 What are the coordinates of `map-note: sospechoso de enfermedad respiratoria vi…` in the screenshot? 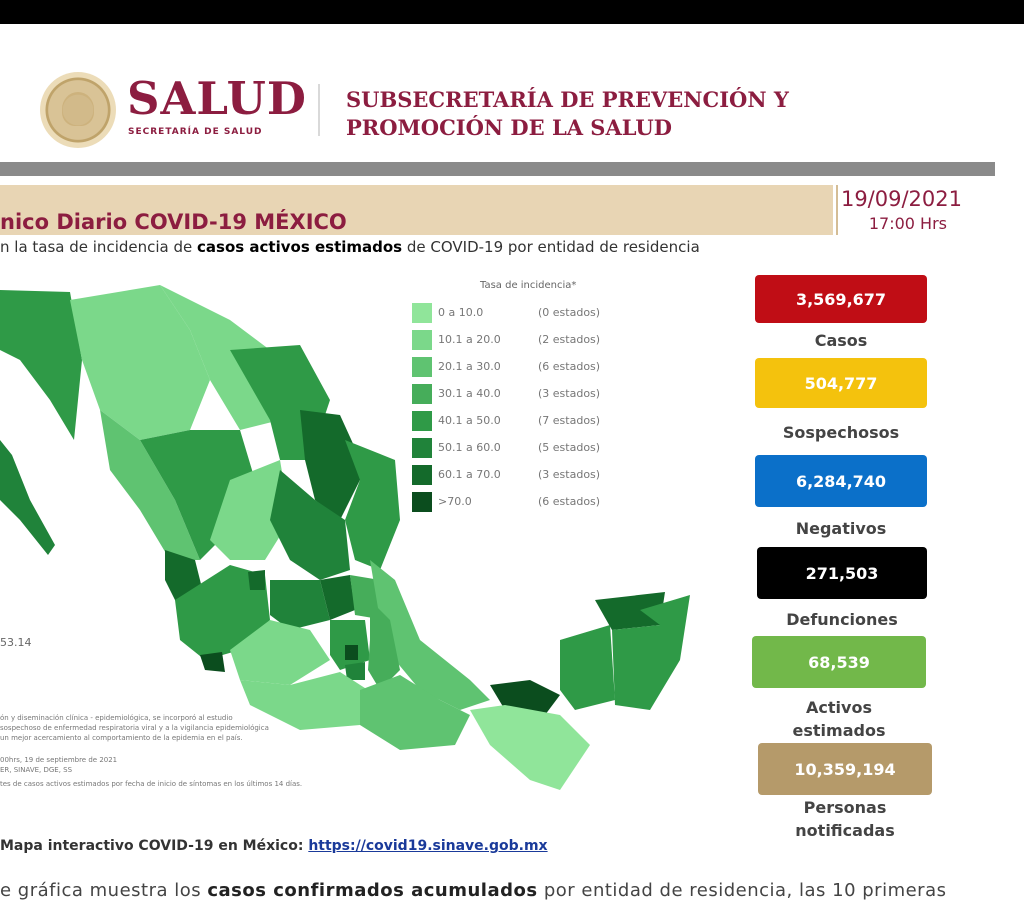 It's located at (134, 728).